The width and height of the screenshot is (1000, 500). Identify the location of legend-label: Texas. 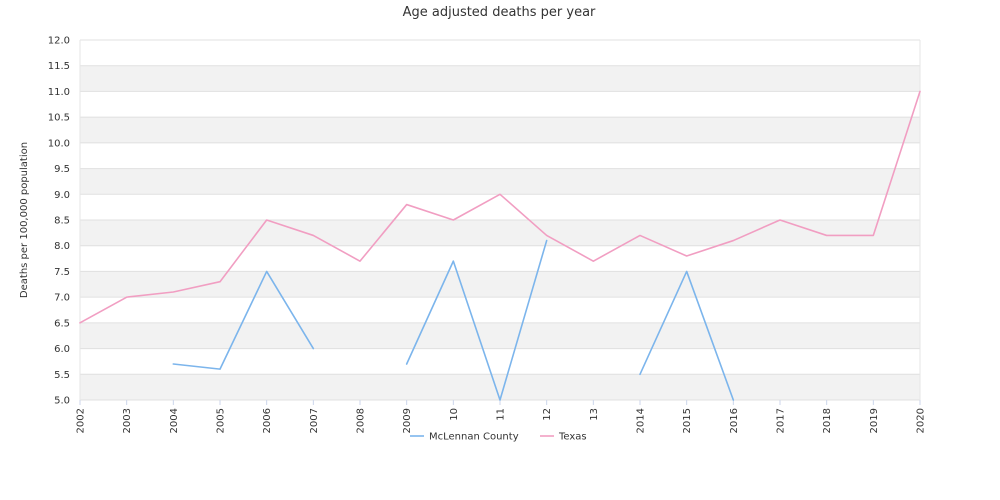
(572, 437).